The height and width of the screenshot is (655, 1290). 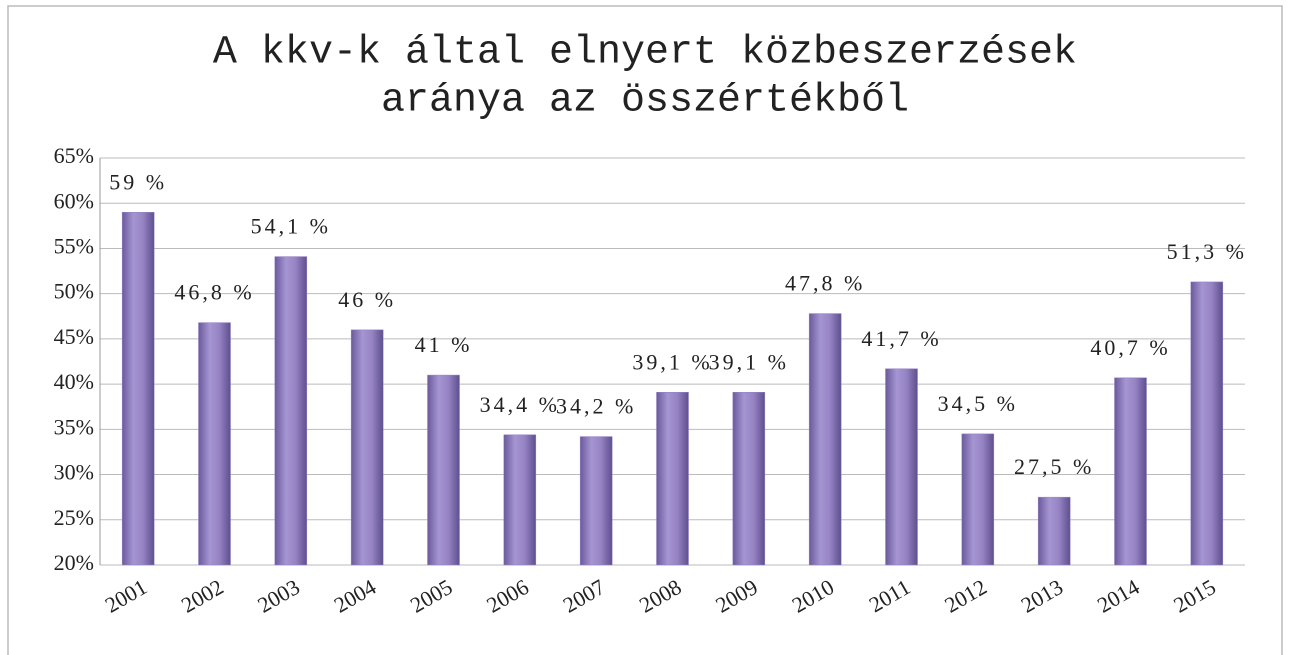 What do you see at coordinates (736, 596) in the screenshot?
I see `x-tick-label: 2009` at bounding box center [736, 596].